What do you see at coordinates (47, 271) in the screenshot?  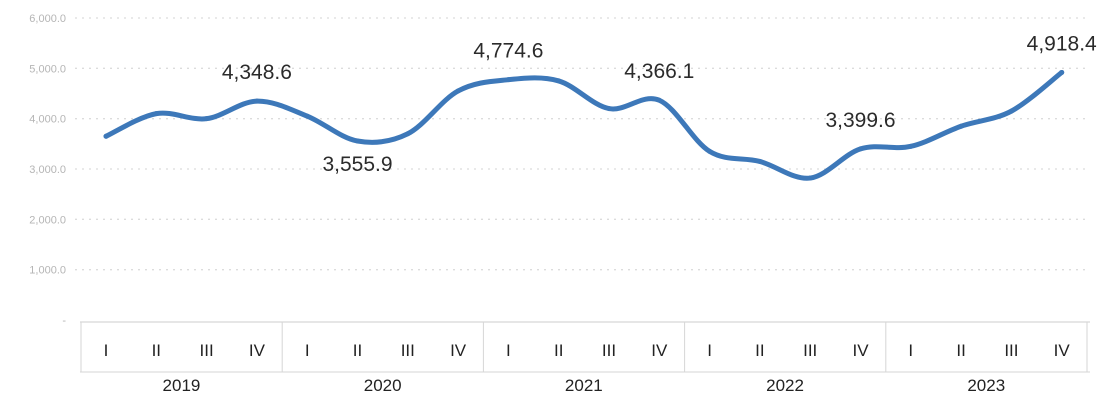 I see `y-tick-label: 1,000.0` at bounding box center [47, 271].